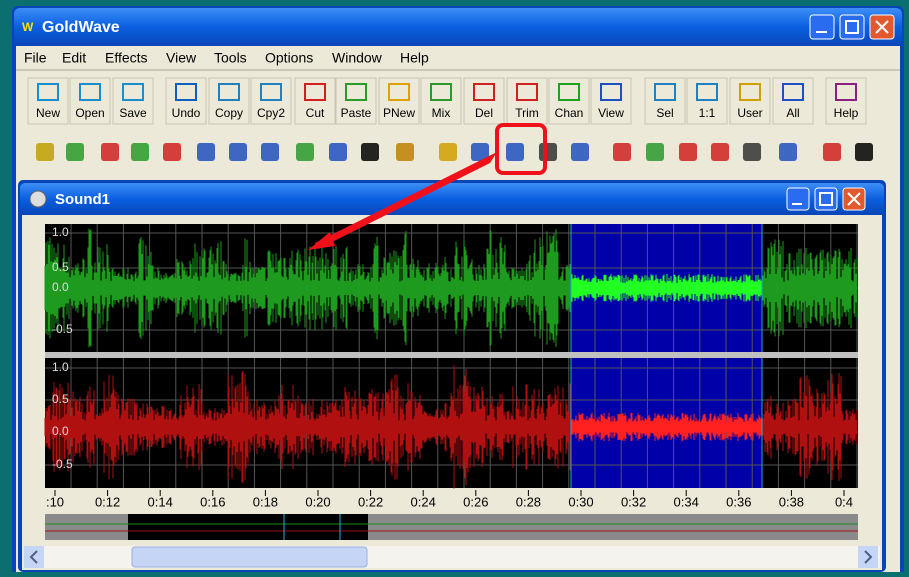  Describe the element at coordinates (38, 199) in the screenshot. I see `sound-icon` at that location.